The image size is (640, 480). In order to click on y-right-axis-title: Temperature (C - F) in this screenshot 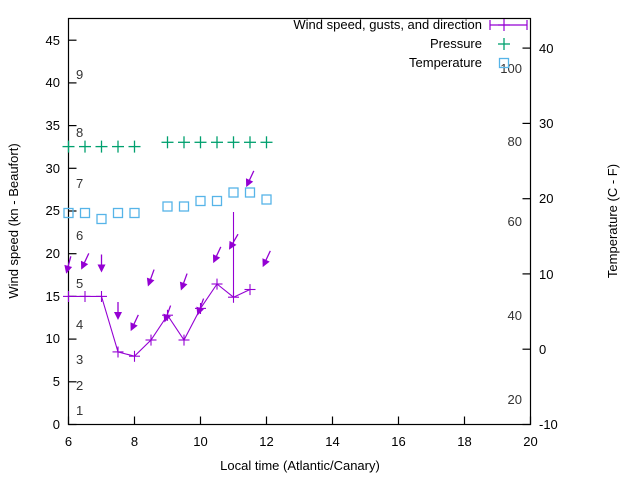, I will do `click(612, 221)`.